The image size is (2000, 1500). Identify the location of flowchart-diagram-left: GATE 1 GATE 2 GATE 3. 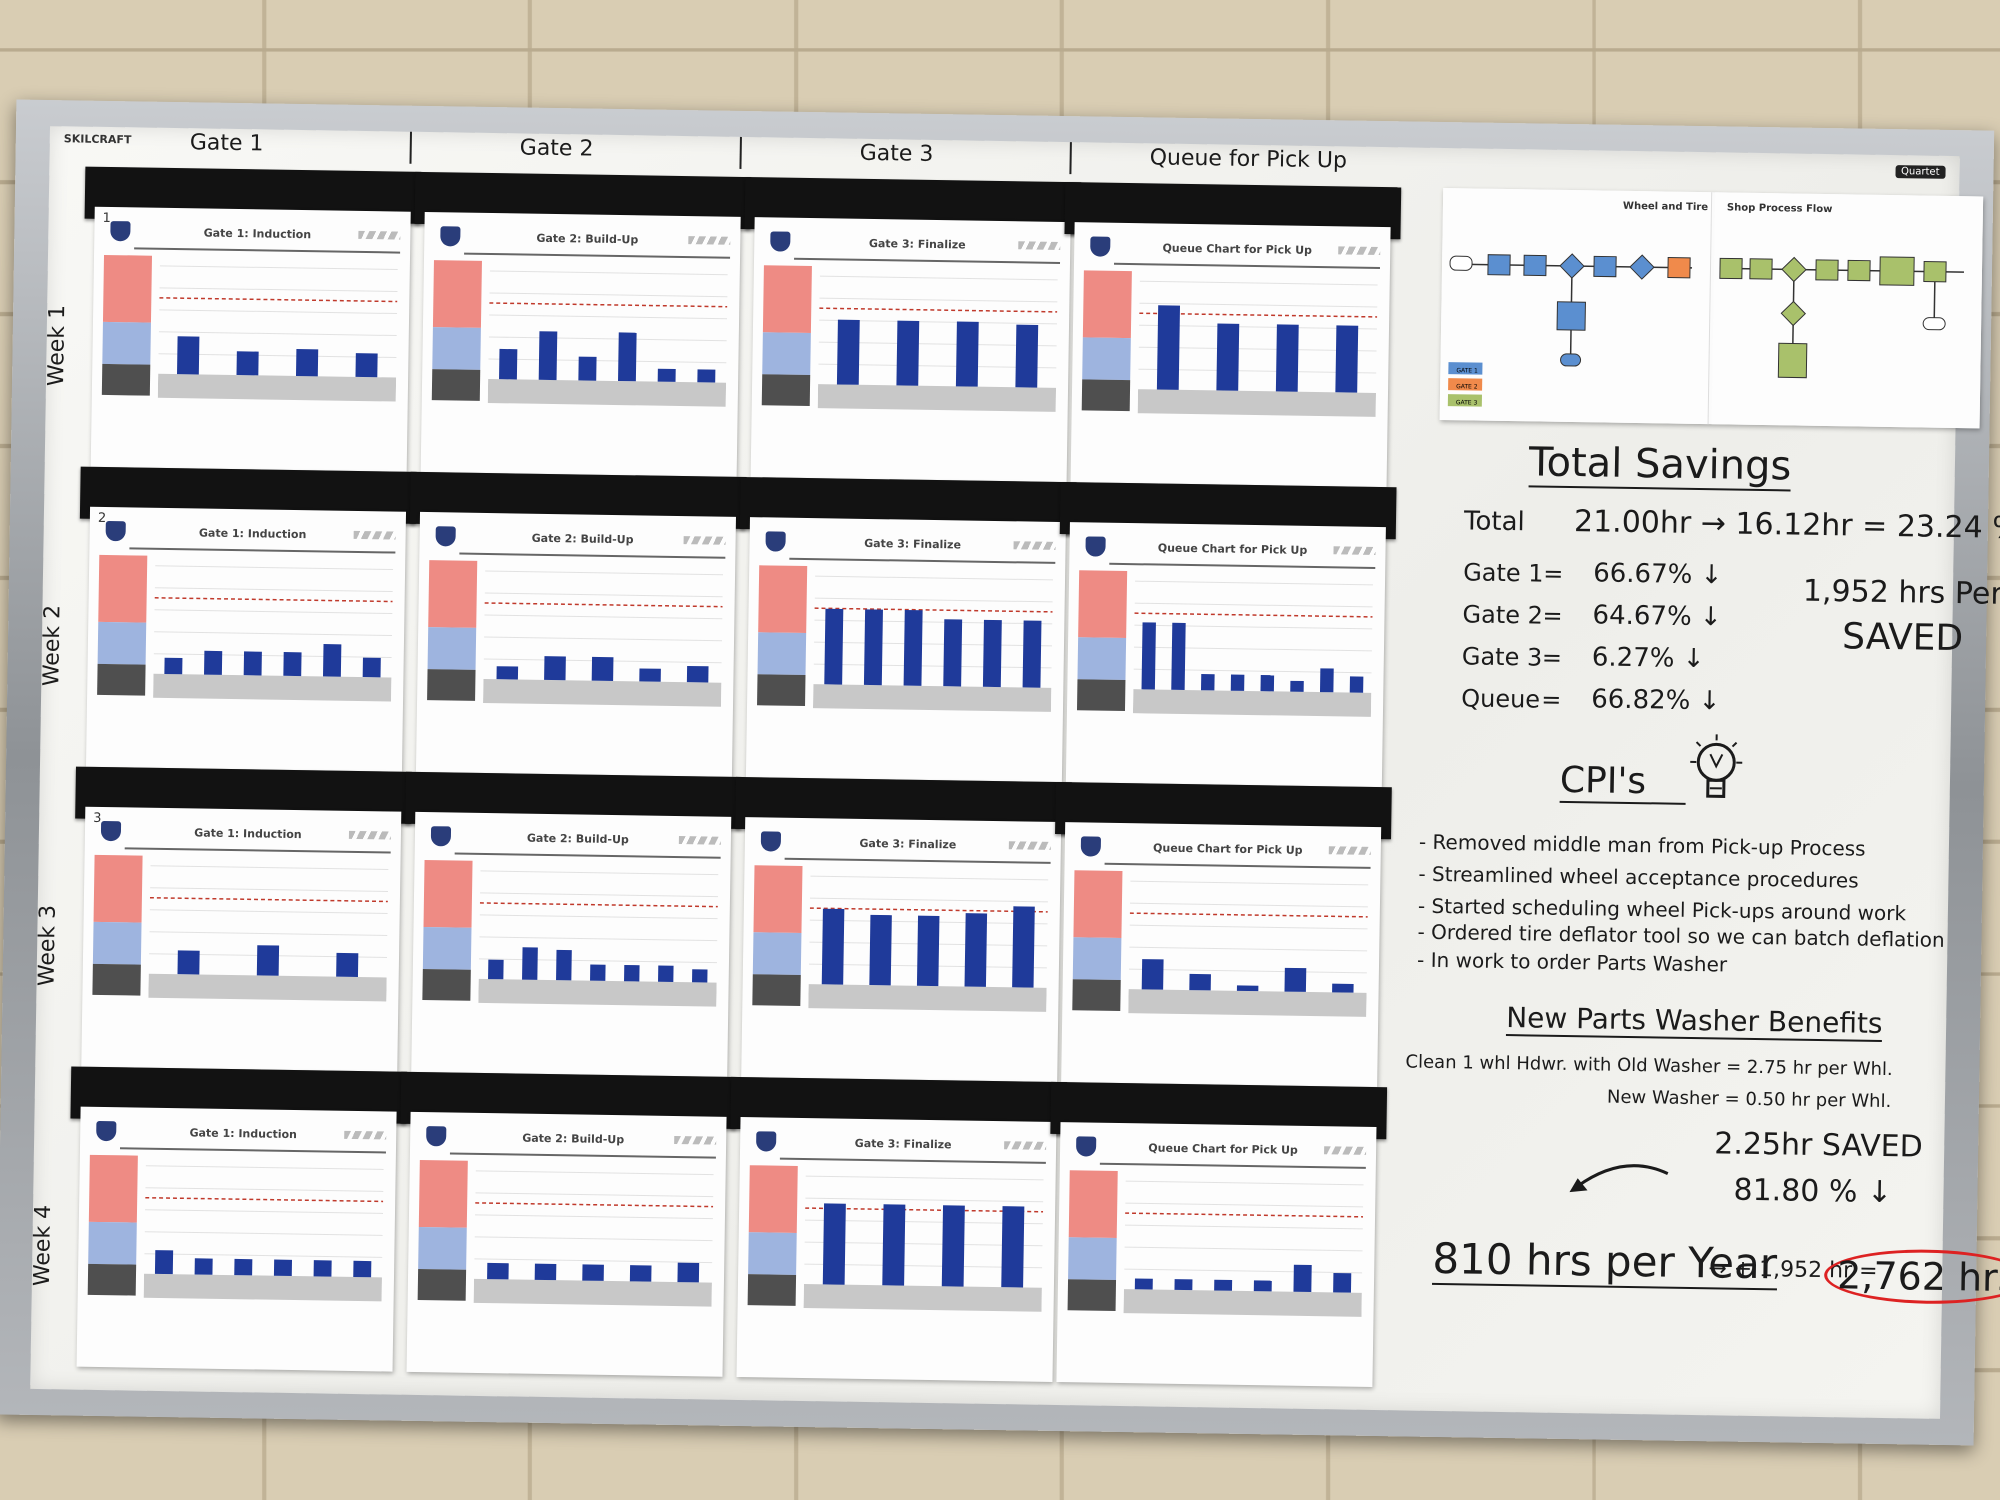
(1570, 330).